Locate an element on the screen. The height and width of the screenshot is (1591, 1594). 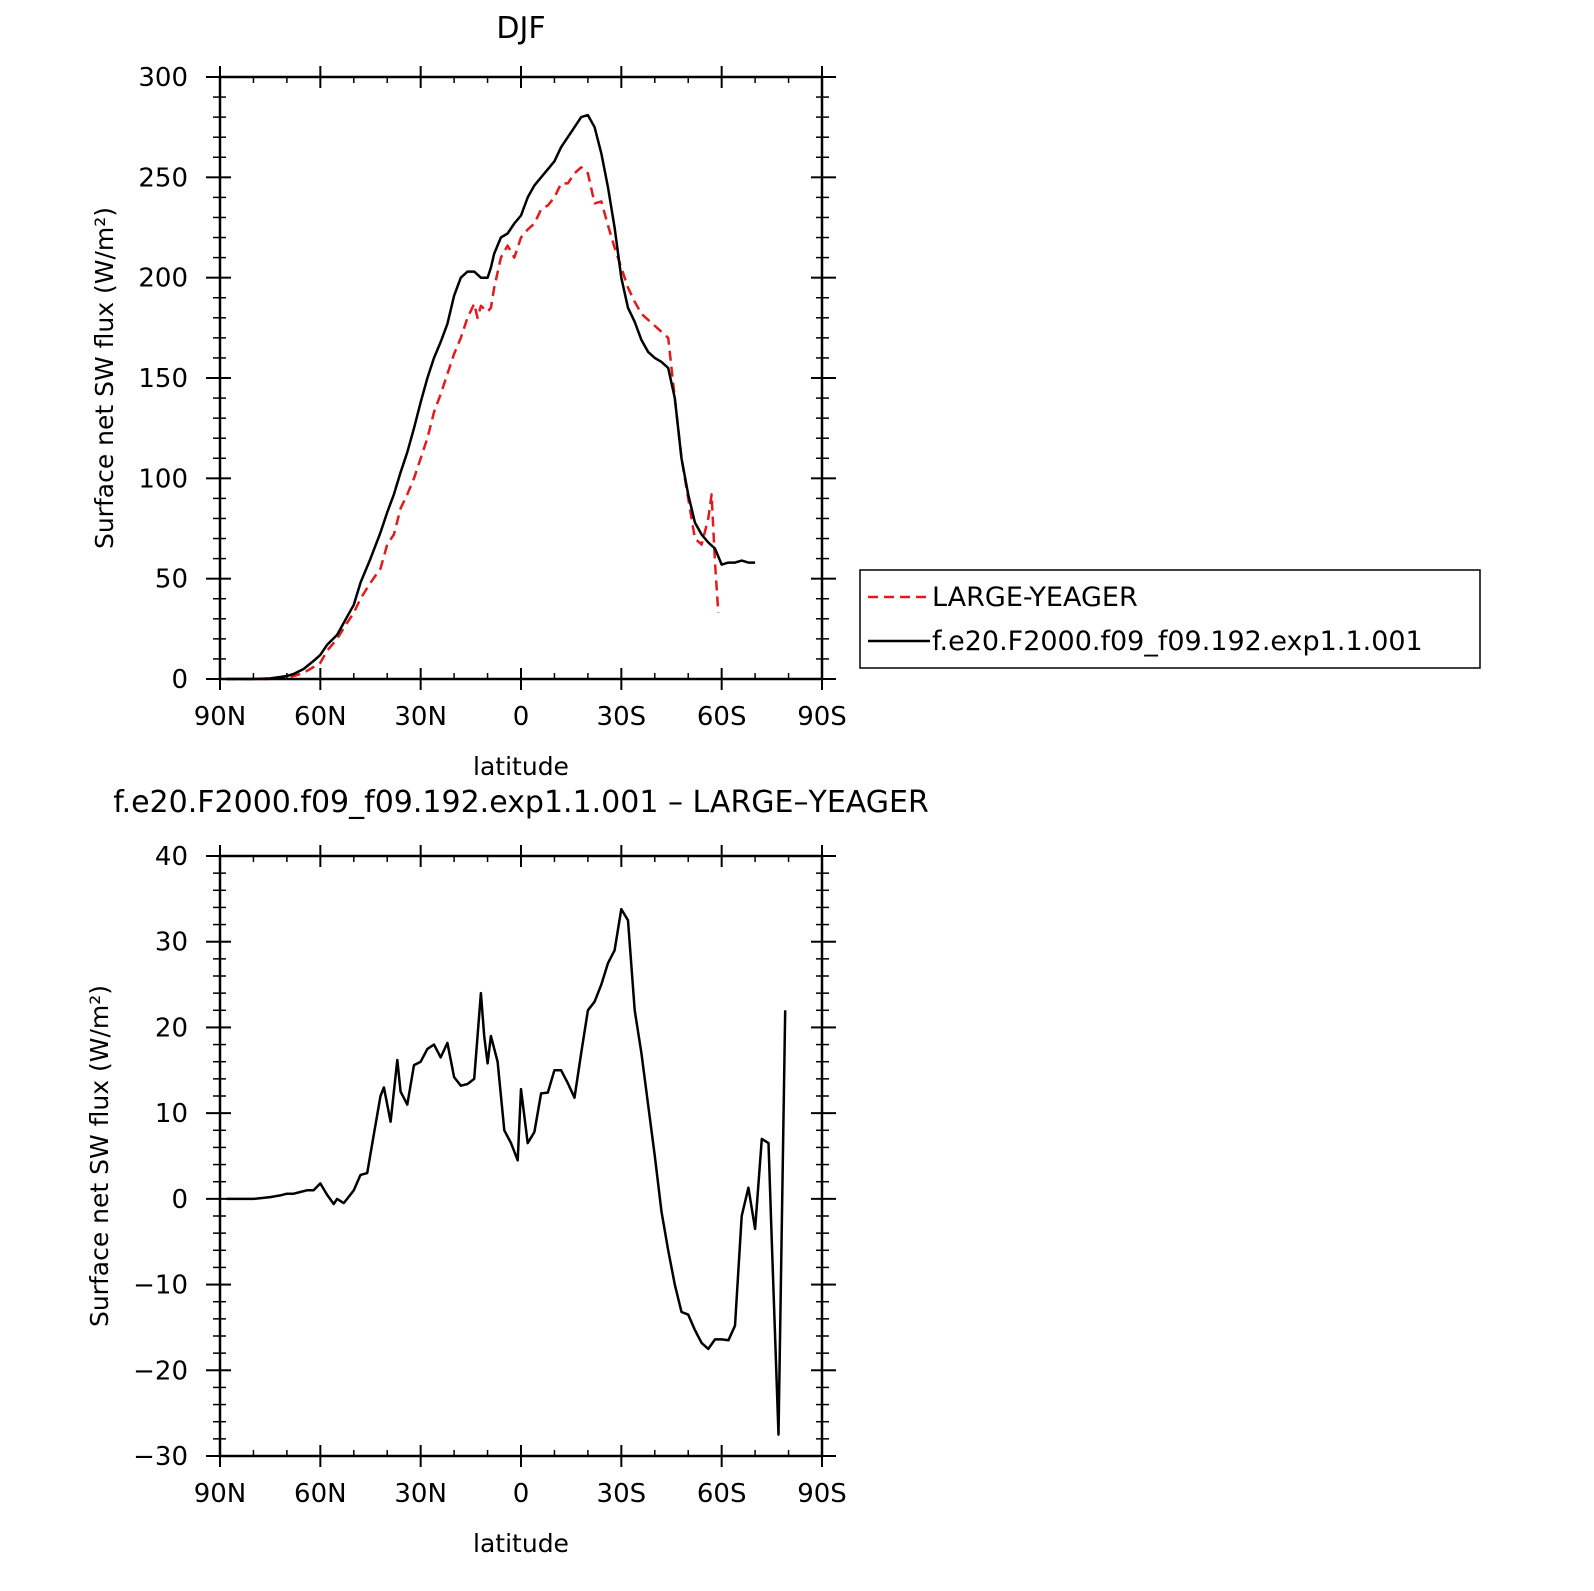
bottom-x-tick-label: 90S is located at coordinates (822, 1494).